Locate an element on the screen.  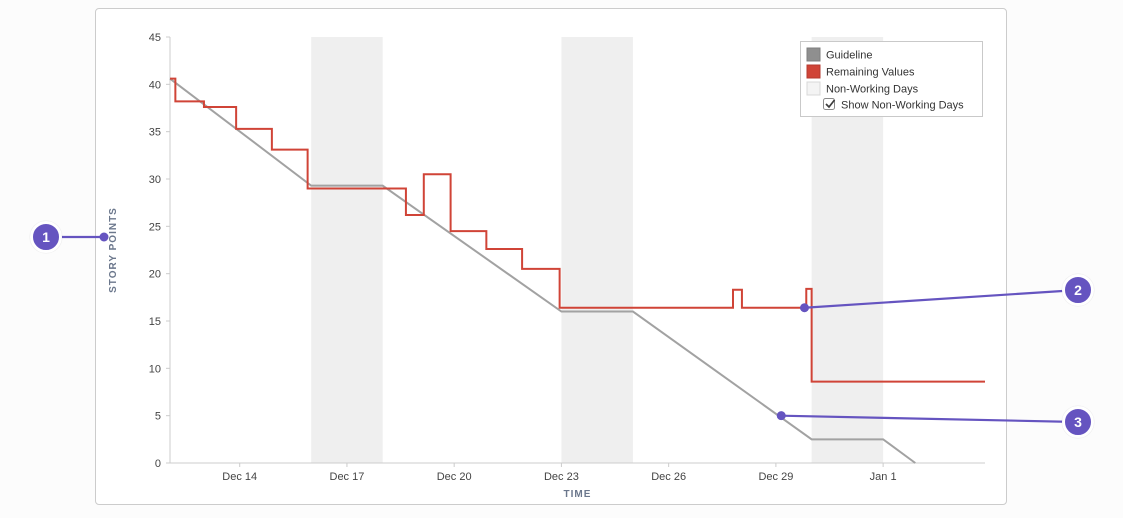
callout-badge-2: 2 is located at coordinates (1078, 290).